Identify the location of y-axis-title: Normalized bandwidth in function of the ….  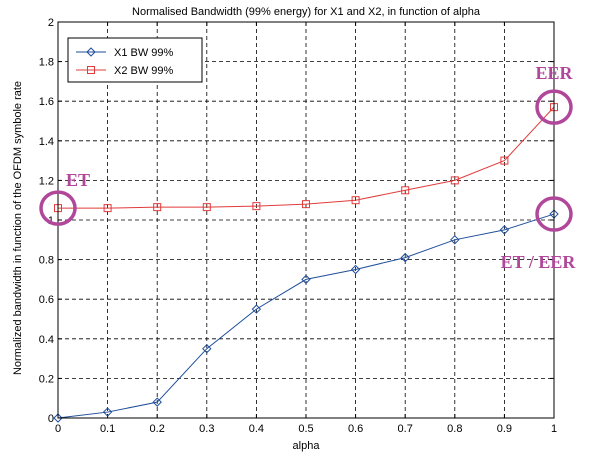
(18, 228).